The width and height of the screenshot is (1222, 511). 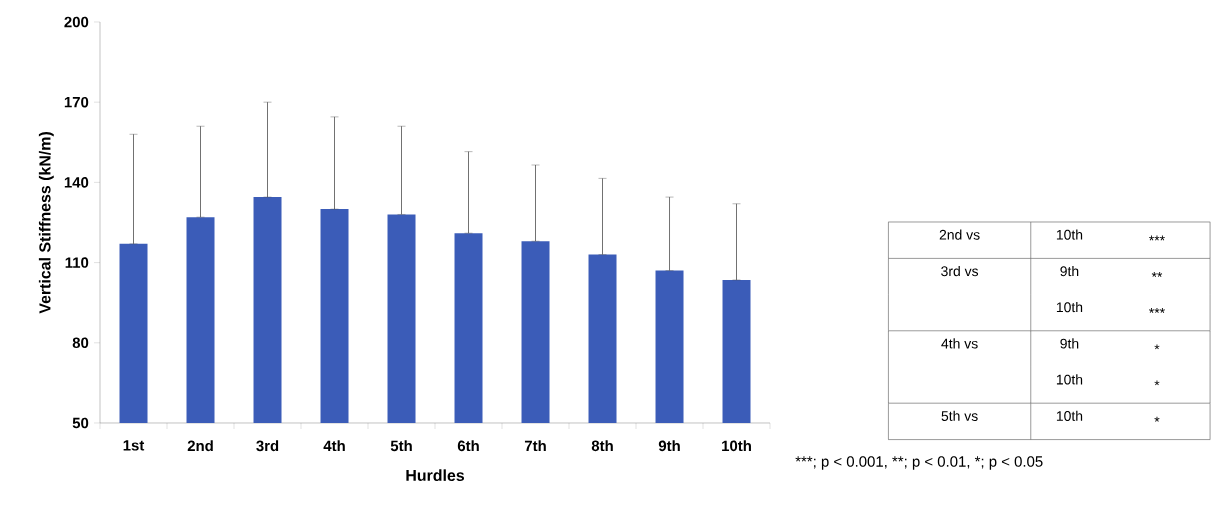 What do you see at coordinates (80, 343) in the screenshot?
I see `y-tick-label: 80` at bounding box center [80, 343].